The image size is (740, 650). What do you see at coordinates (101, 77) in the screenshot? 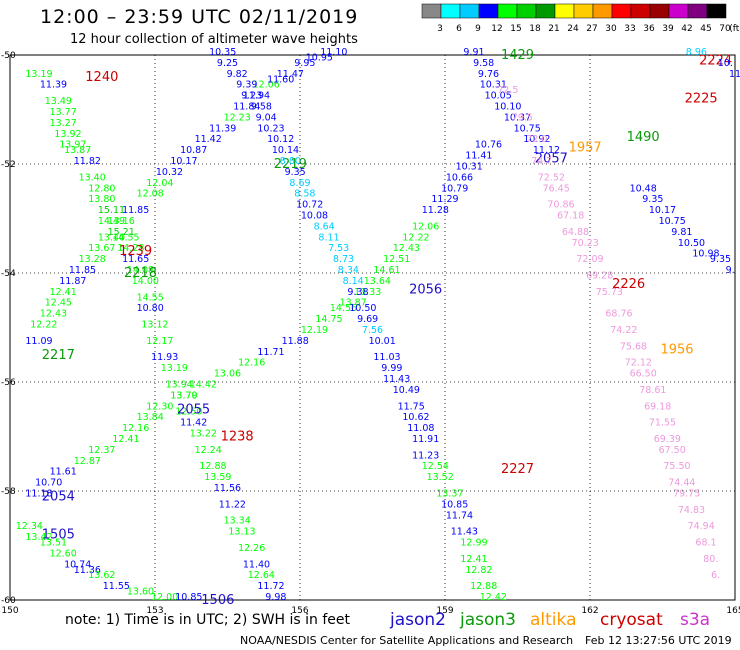
I see `track-id-label: 1240` at bounding box center [101, 77].